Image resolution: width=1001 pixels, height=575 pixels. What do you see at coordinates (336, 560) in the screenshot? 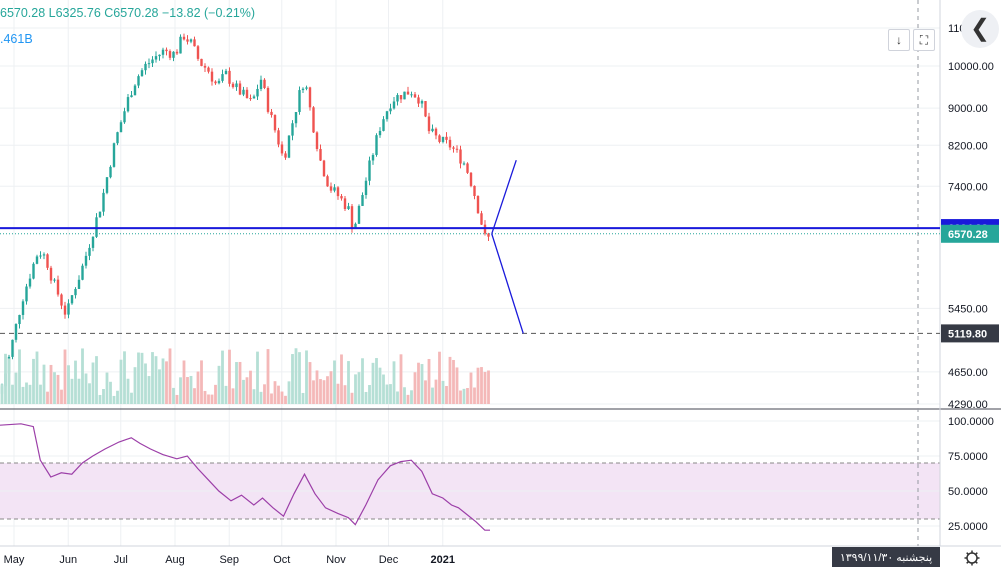
I see `time-tick-label: Nov` at bounding box center [336, 560].